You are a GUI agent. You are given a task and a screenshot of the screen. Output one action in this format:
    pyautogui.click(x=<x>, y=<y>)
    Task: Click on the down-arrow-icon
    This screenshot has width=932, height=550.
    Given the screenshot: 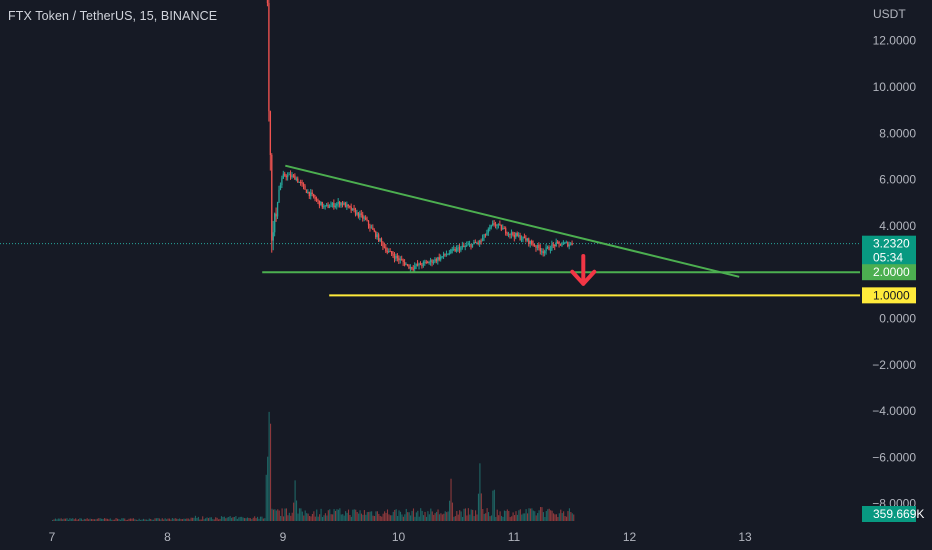 What is the action you would take?
    pyautogui.click(x=583, y=269)
    